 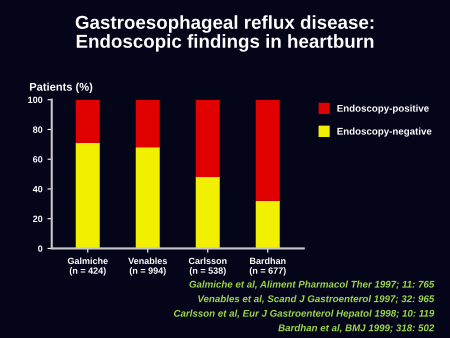 What do you see at coordinates (304, 314) in the screenshot?
I see `text: Carlsson et al, Eur J Gastroenterol Hepatol 1998; 10: 119` at bounding box center [304, 314].